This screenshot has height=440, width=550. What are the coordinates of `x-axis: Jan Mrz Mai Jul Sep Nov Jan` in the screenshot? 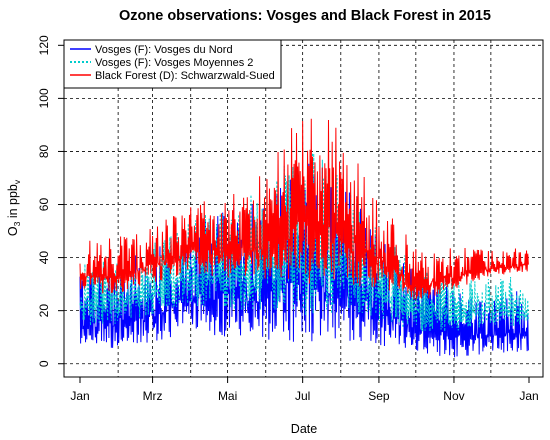 It's located at (304, 390).